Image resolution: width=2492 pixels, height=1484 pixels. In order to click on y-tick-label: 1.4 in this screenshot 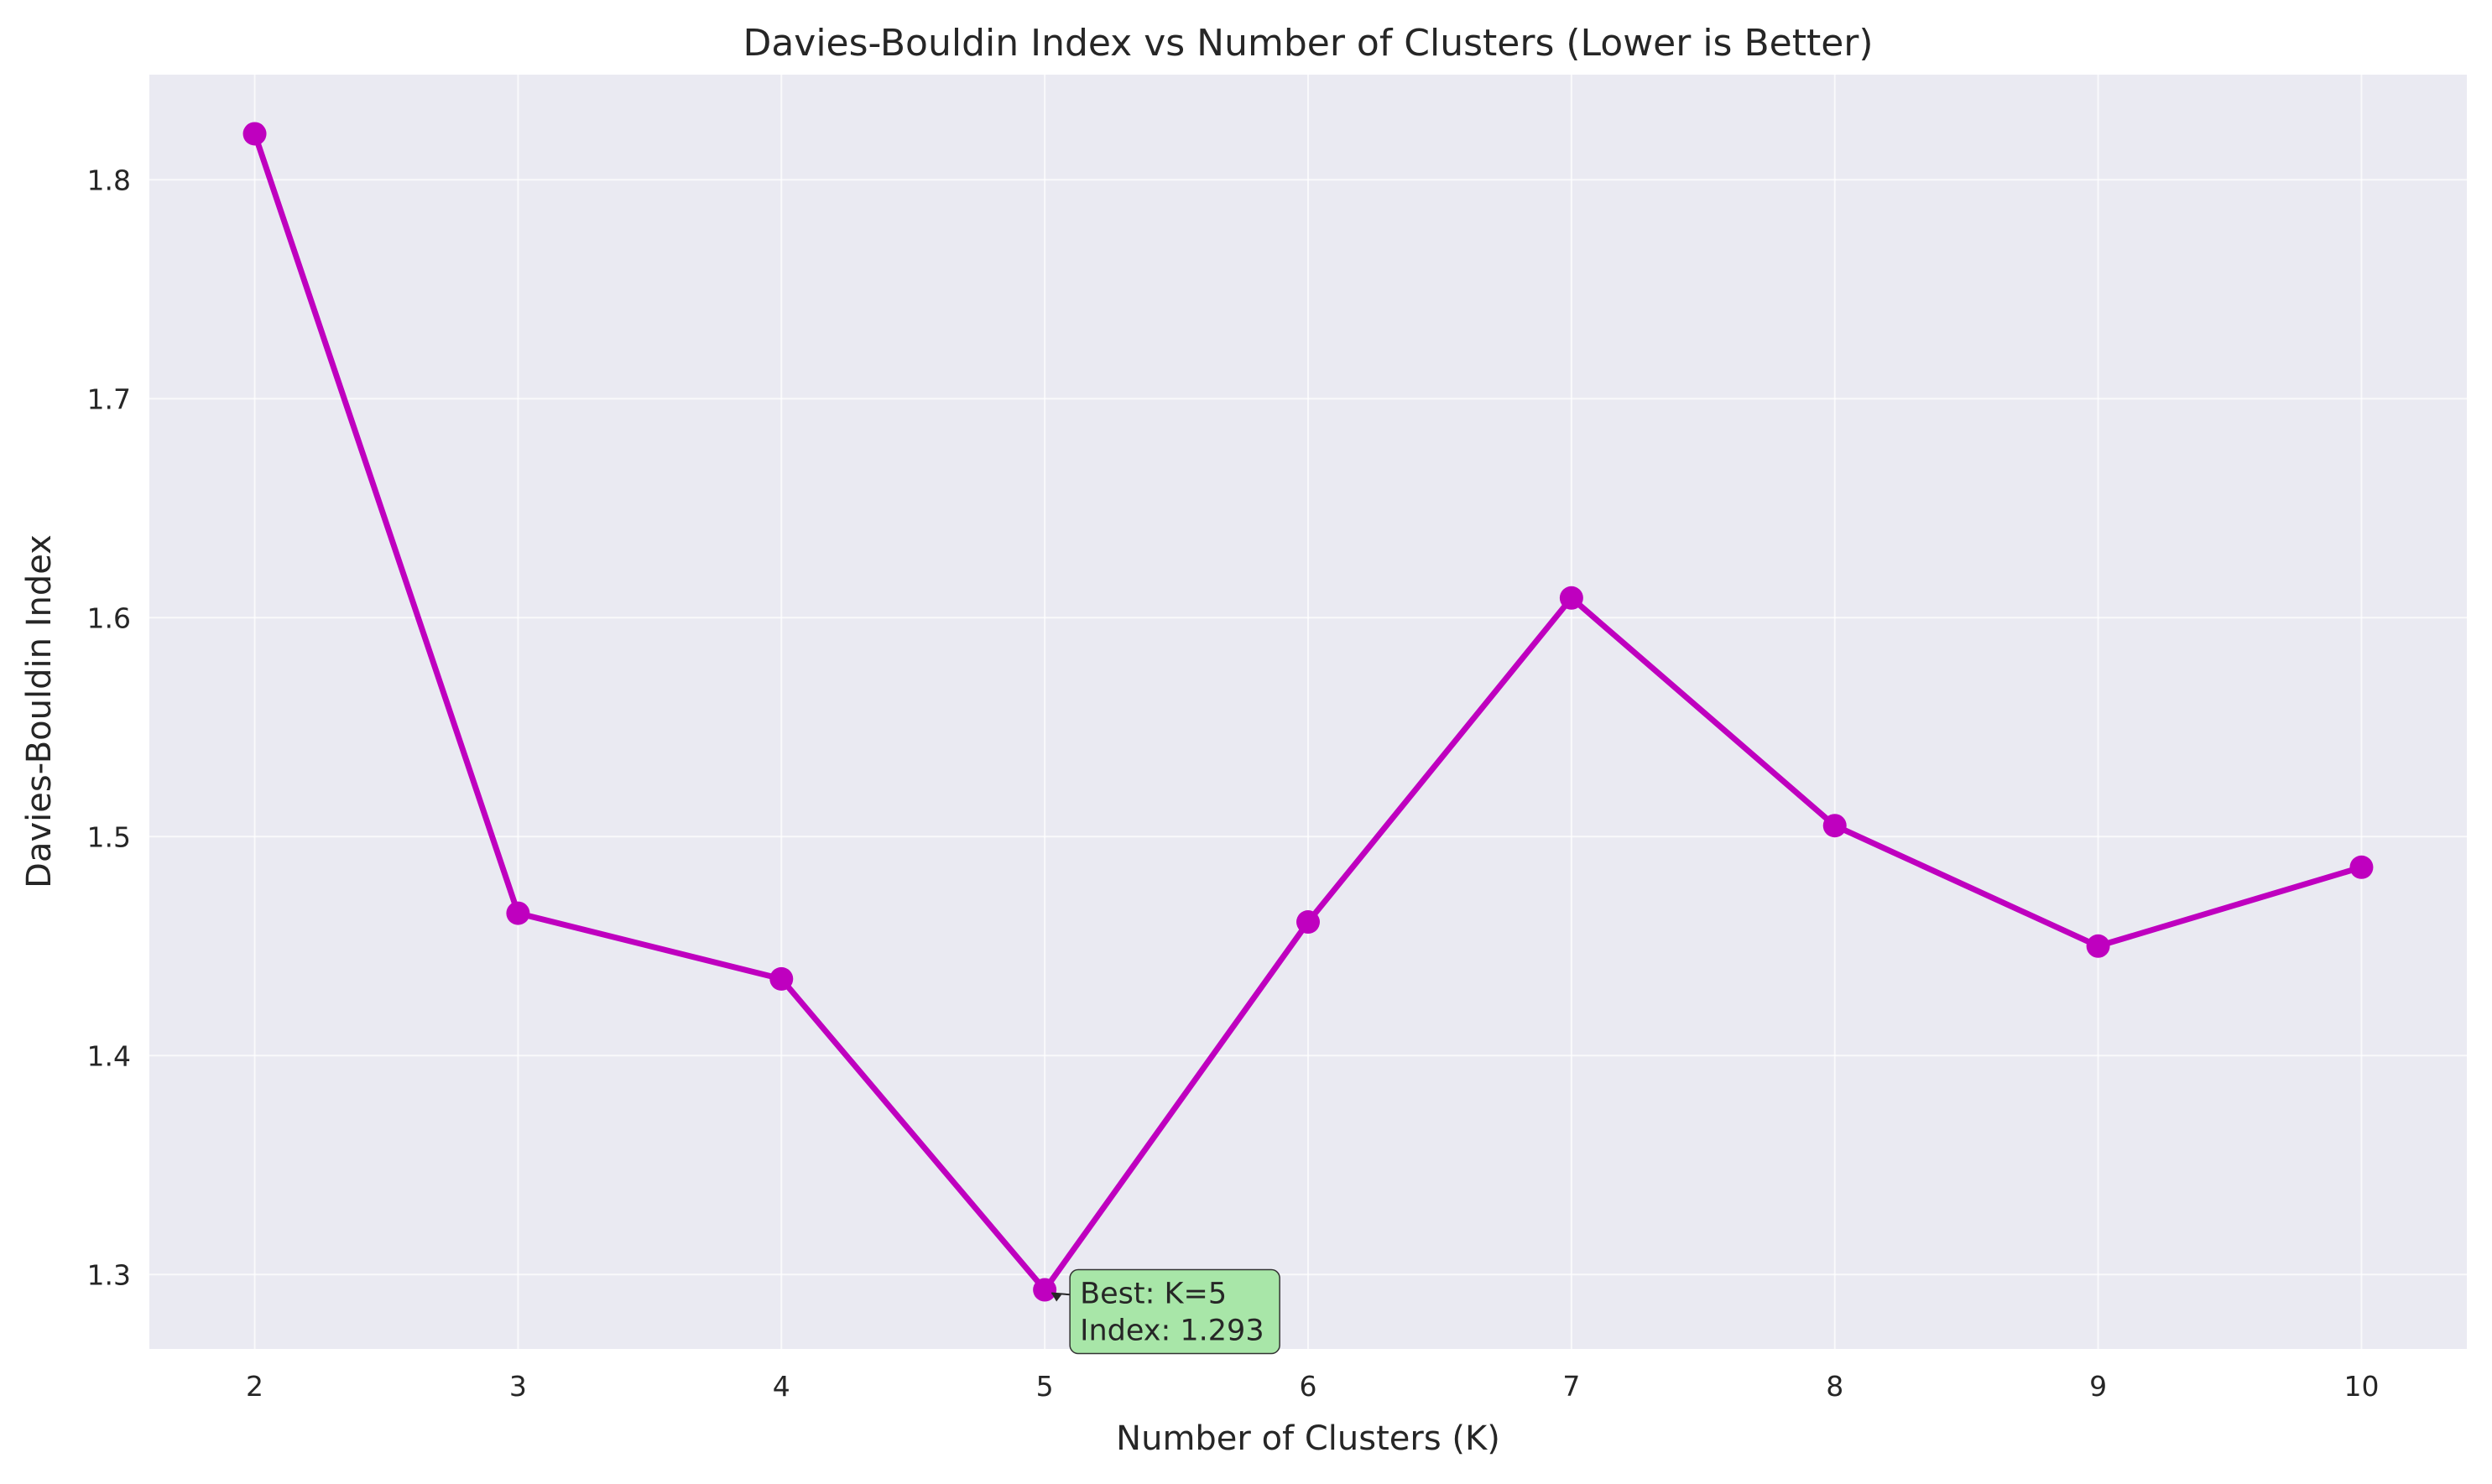, I will do `click(109, 1055)`.